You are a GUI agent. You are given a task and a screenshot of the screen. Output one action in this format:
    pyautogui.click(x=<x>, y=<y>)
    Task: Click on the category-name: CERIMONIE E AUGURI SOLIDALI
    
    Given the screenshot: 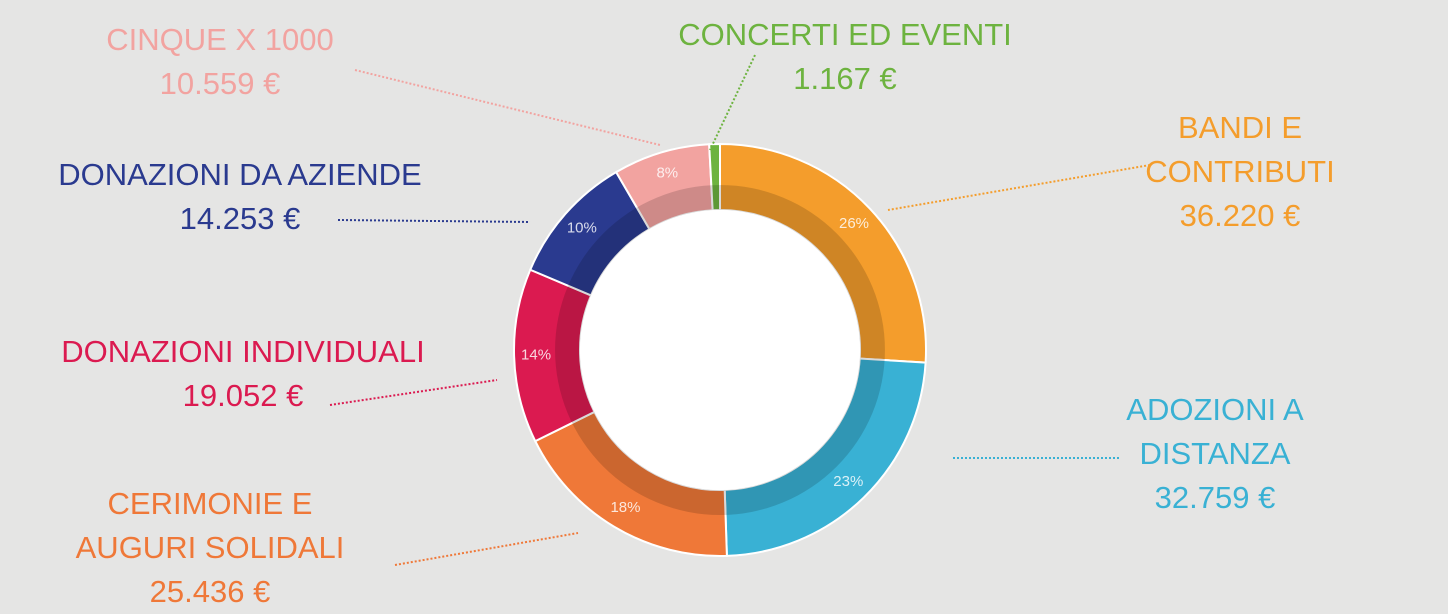 What is the action you would take?
    pyautogui.click(x=210, y=525)
    